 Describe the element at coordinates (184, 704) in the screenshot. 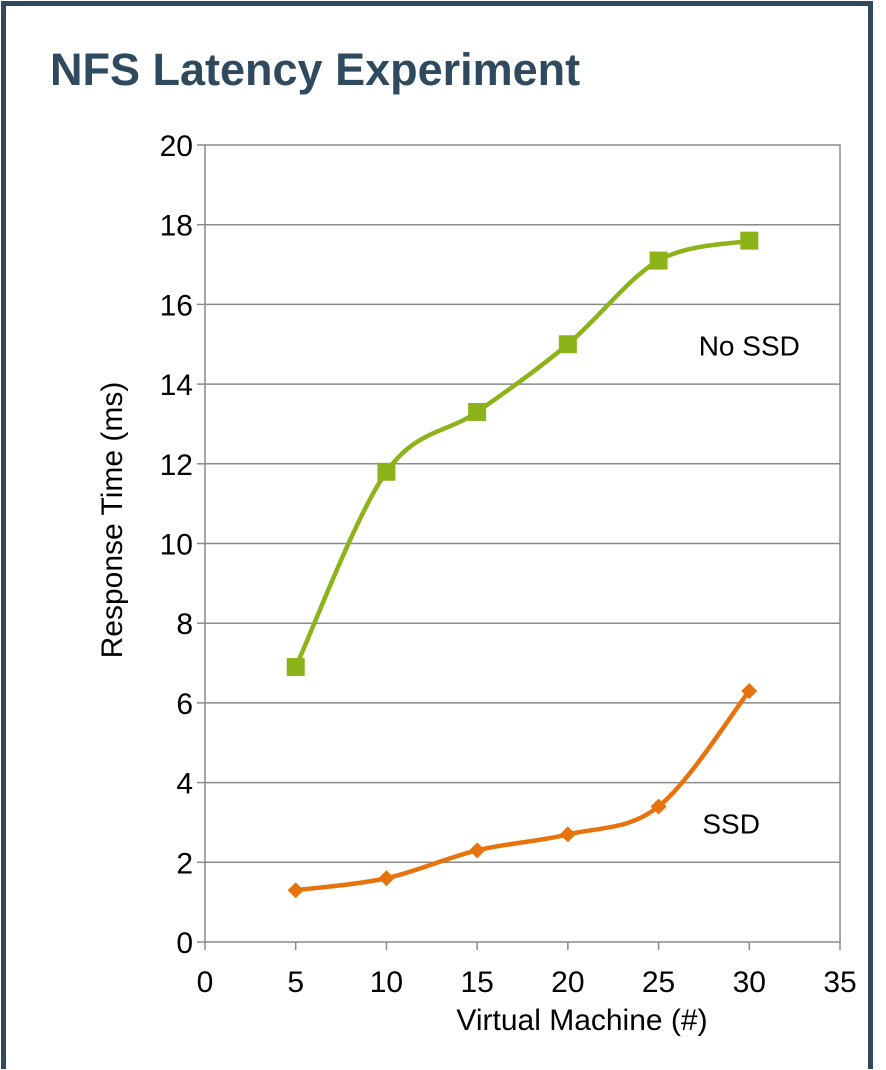

I see `y-tick-label: 6` at that location.